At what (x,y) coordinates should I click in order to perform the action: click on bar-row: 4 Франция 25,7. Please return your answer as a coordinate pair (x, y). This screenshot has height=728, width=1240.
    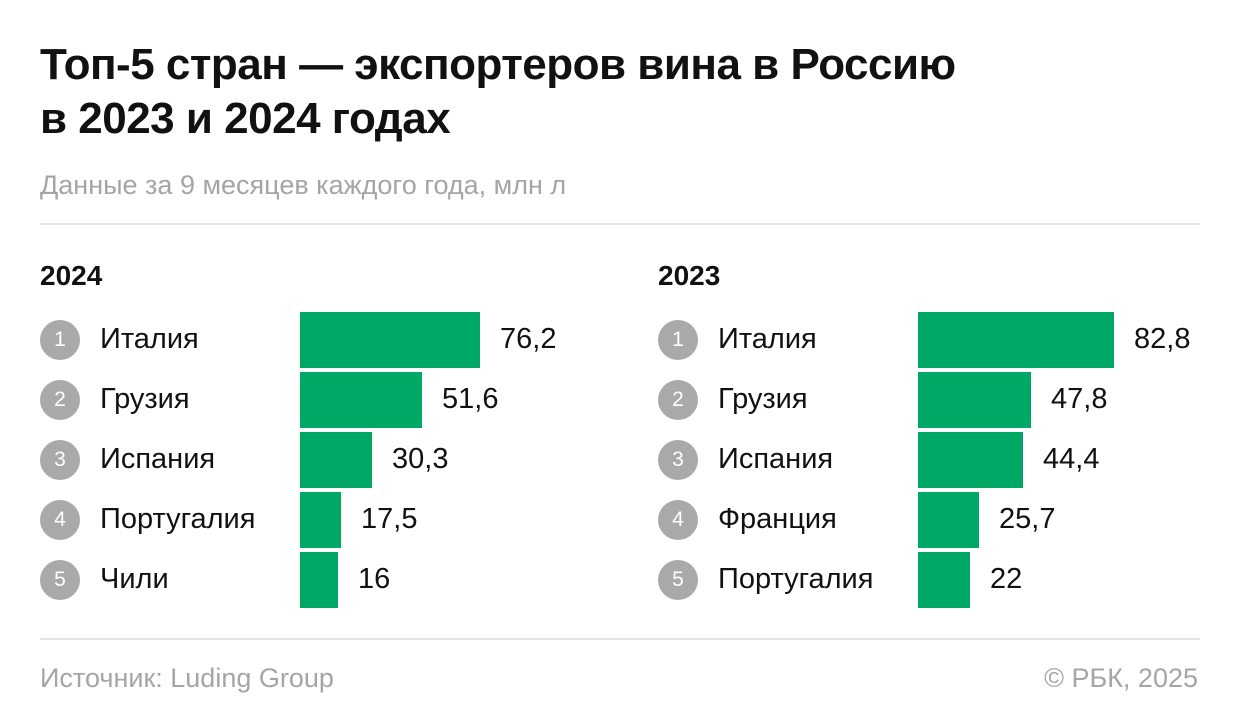
    Looking at the image, I should click on (938, 519).